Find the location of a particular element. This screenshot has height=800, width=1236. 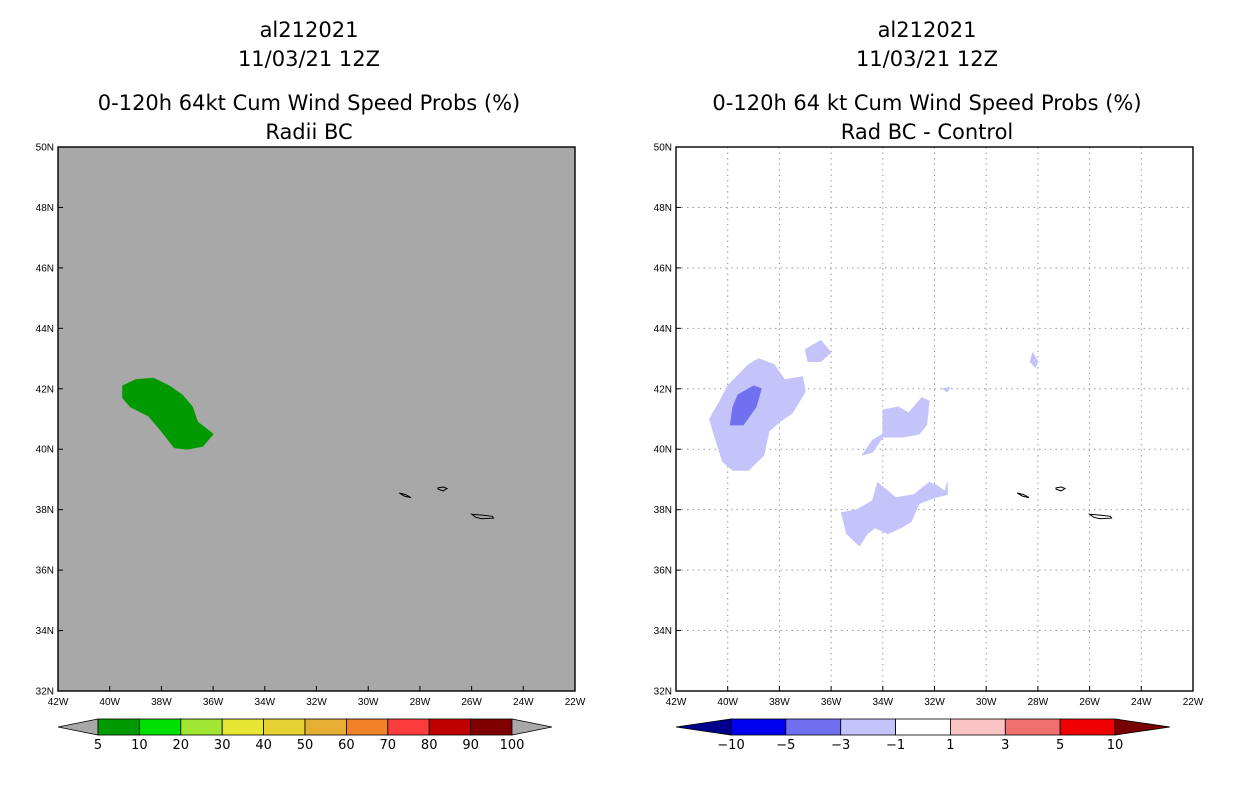

colorbar-label: 20 is located at coordinates (181, 745).